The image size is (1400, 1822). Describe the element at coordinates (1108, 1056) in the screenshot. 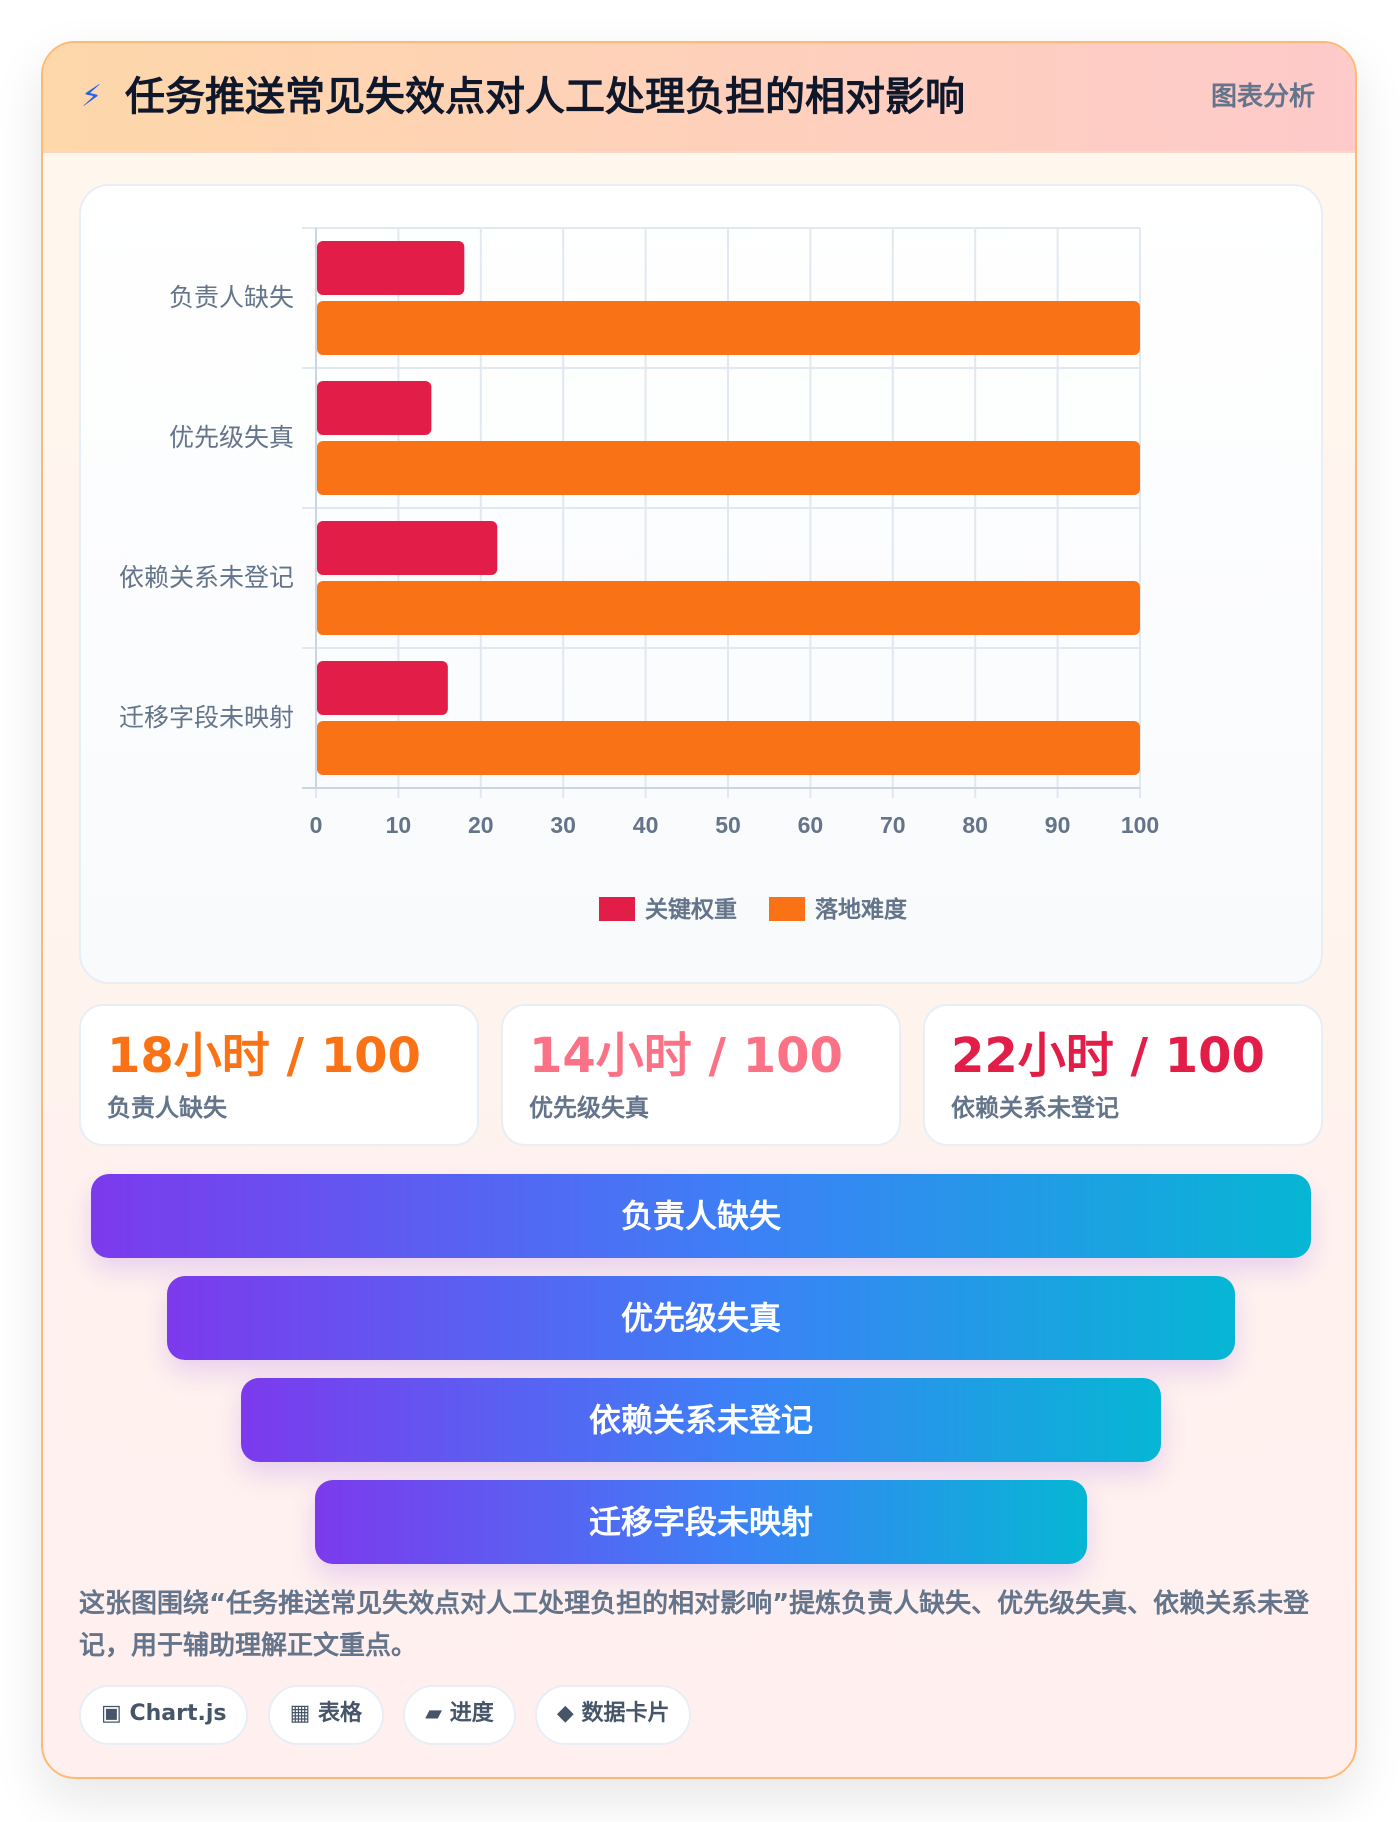

I see `stat-value: 22小时 / 100` at that location.